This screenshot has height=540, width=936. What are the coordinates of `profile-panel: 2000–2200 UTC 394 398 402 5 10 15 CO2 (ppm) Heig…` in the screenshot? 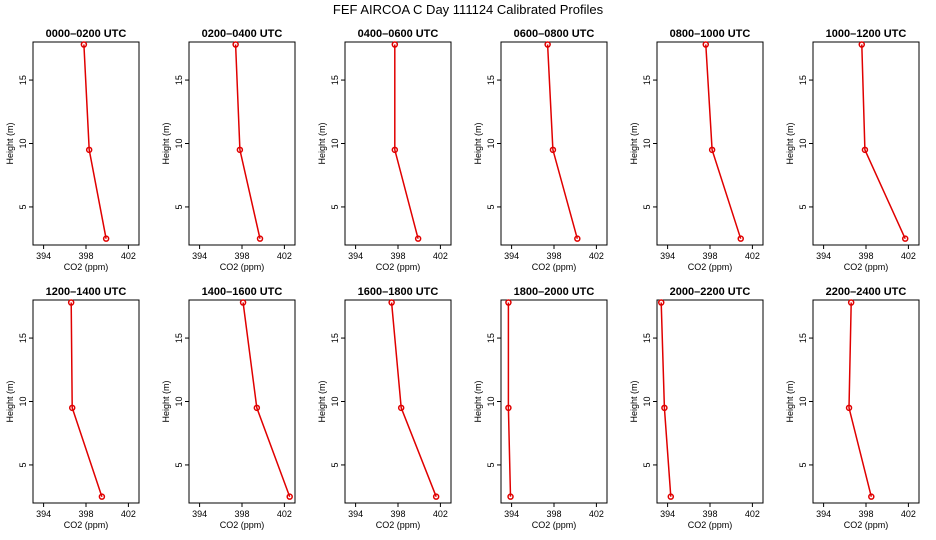 It's located at (696, 408).